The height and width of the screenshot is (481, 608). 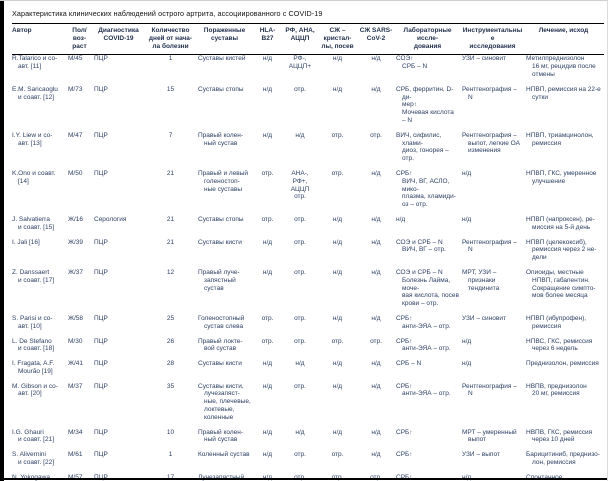 What do you see at coordinates (409, 364) in the screenshot?
I see `table-cell: СРБ – N` at bounding box center [409, 364].